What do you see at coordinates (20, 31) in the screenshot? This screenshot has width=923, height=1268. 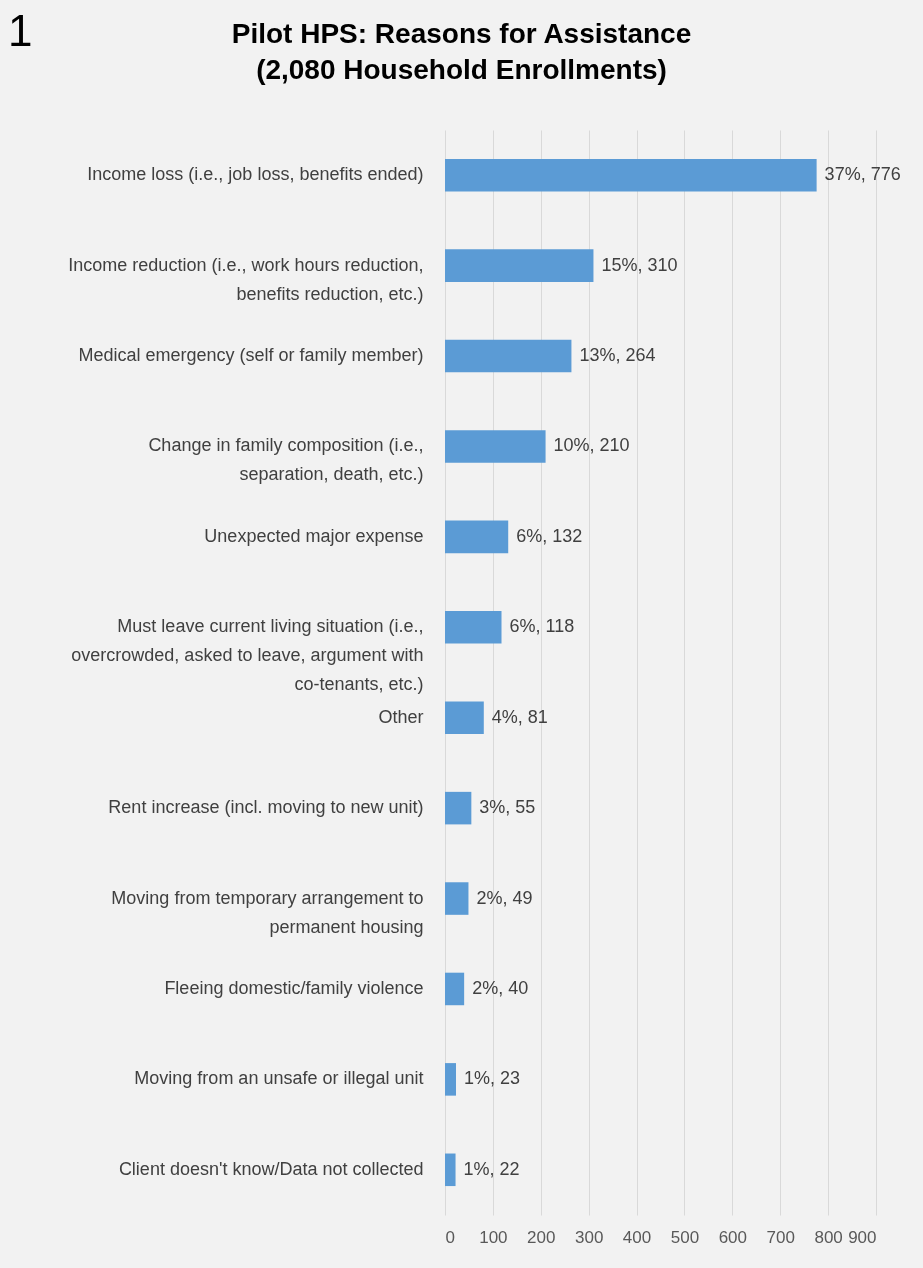 I see `text: 1` at bounding box center [20, 31].